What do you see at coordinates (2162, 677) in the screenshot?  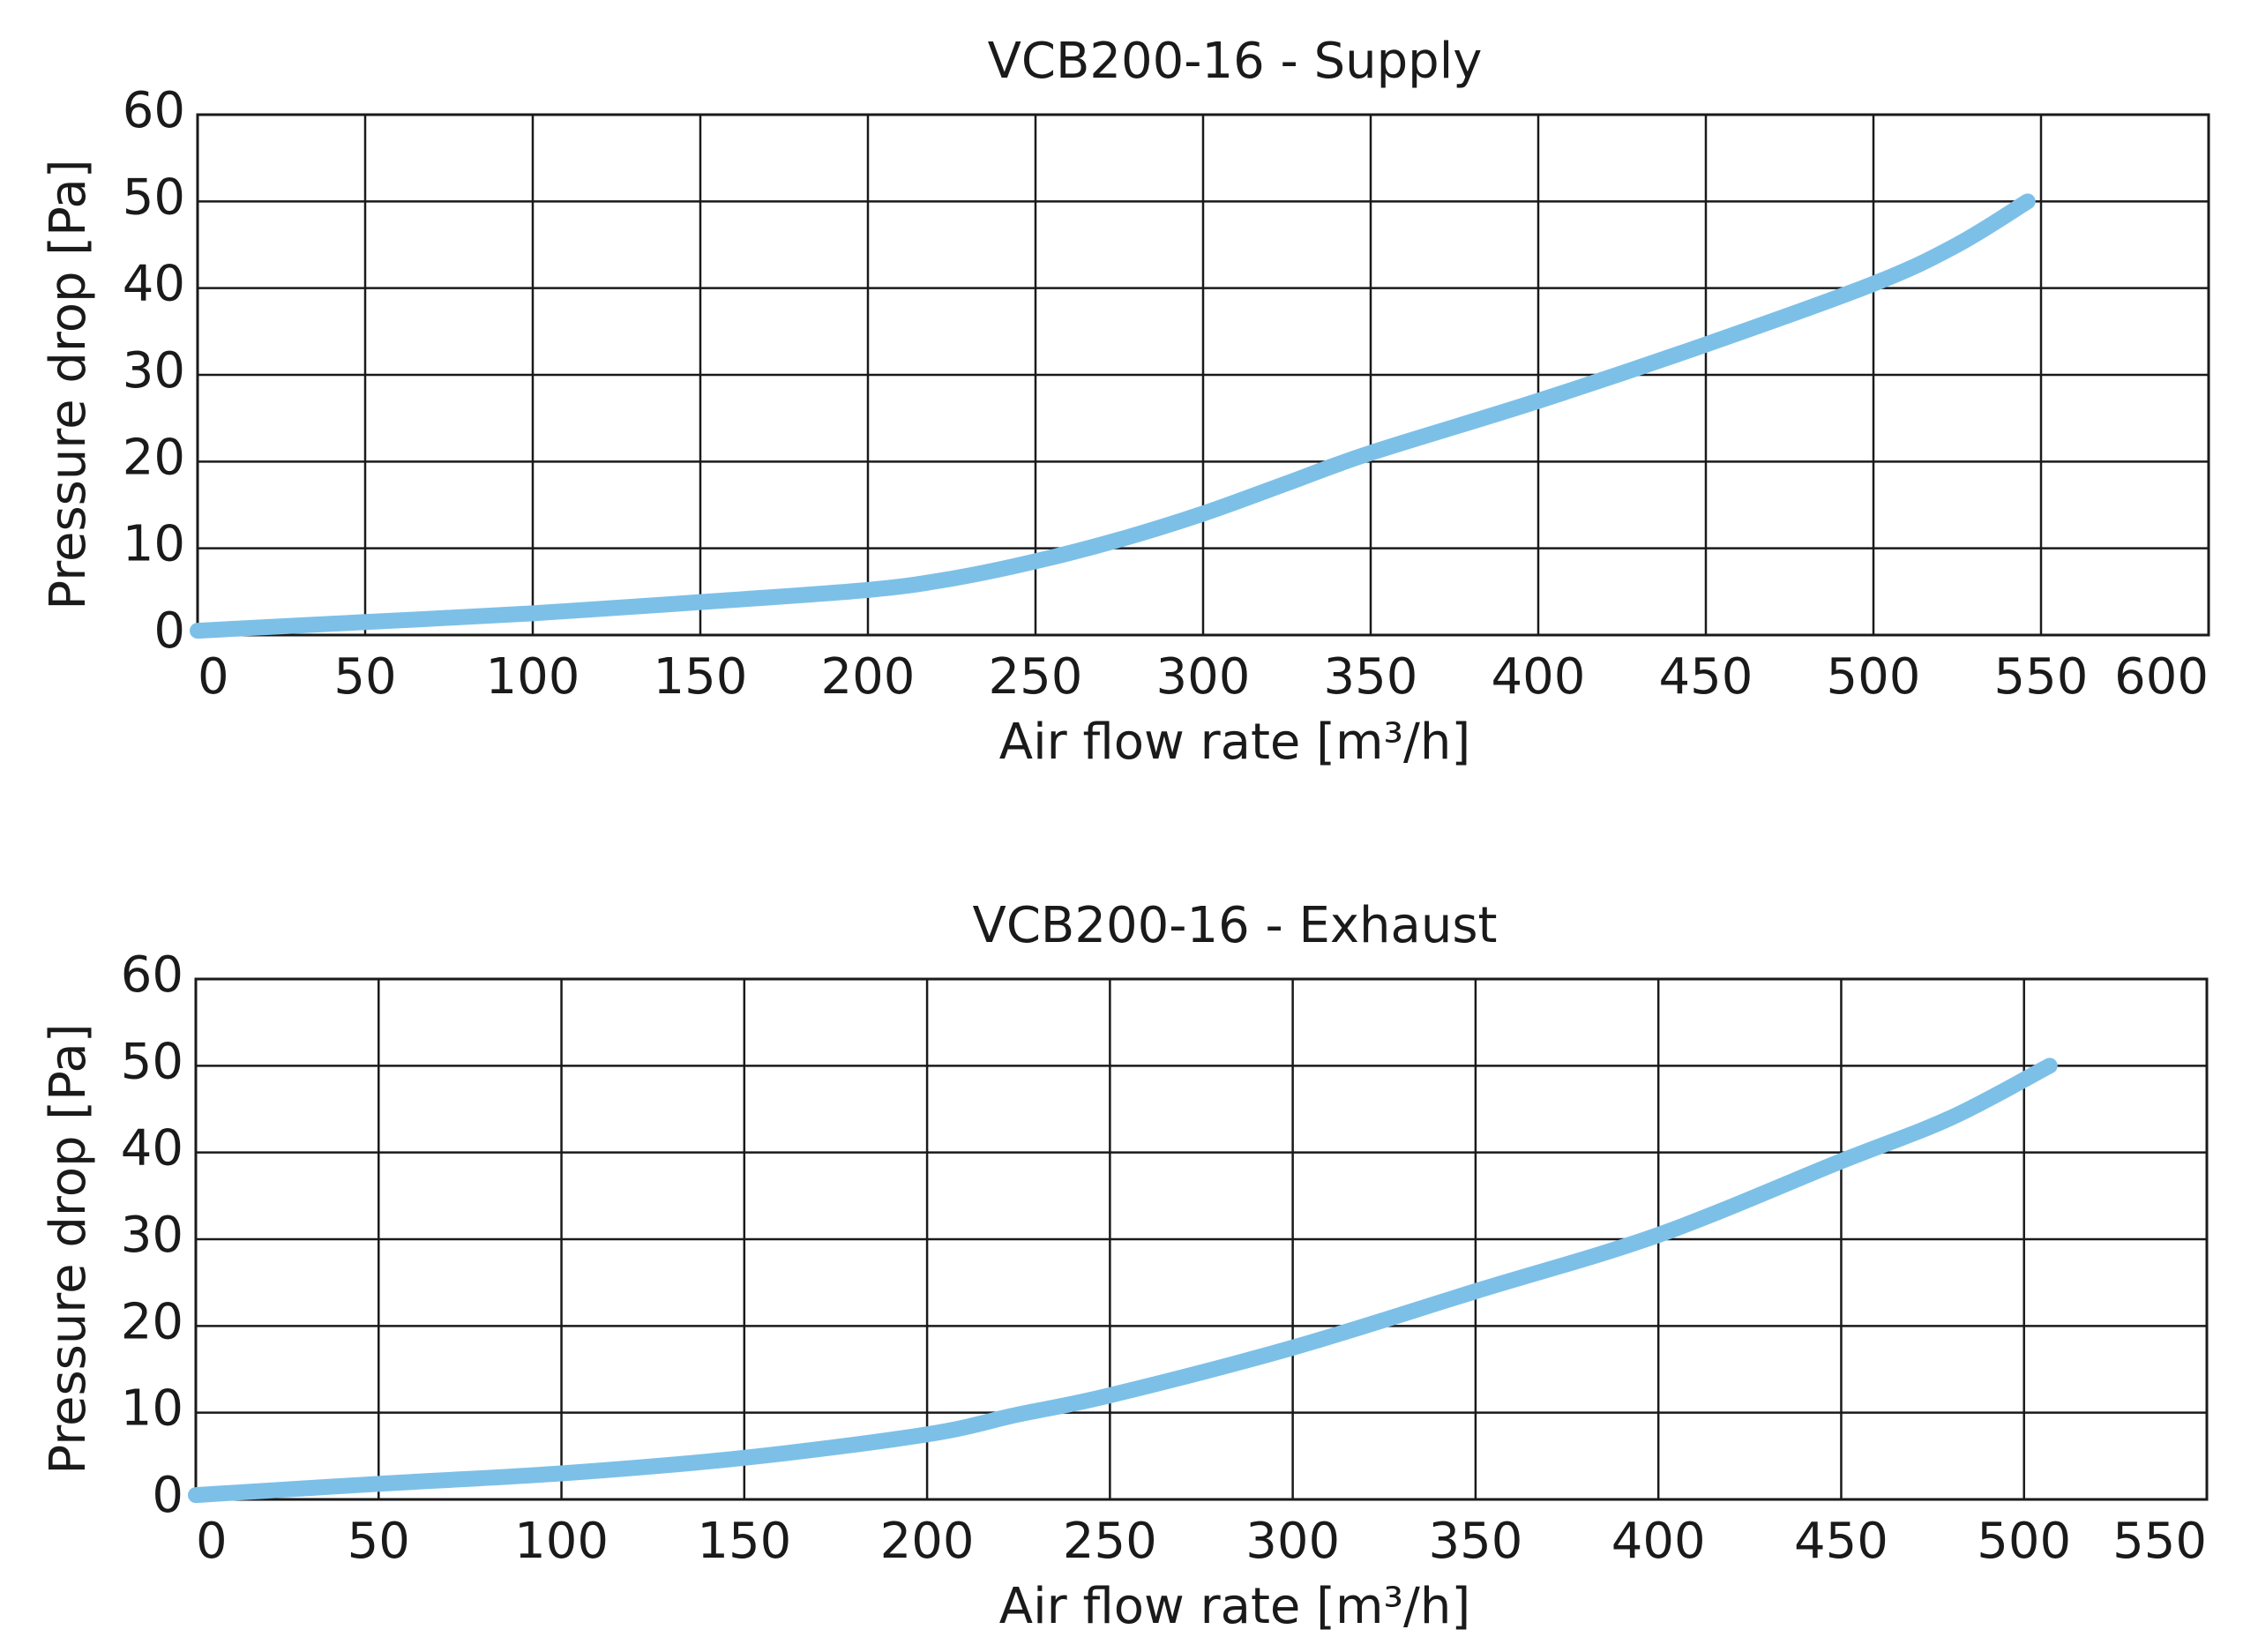 I see `x-tick-label: 600` at bounding box center [2162, 677].